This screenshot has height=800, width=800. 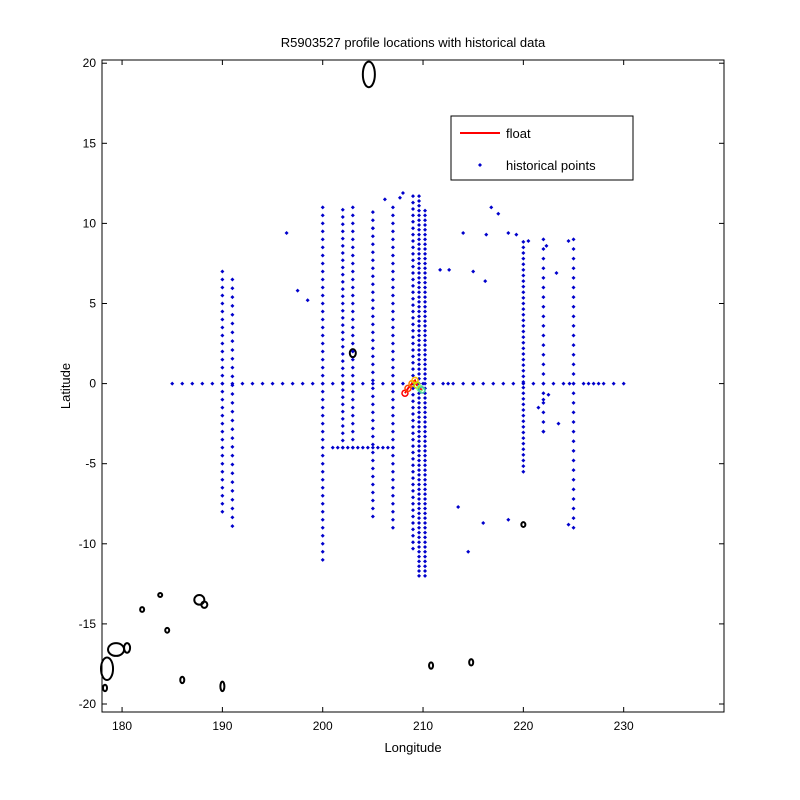 I want to click on x-tick-label: 180, so click(x=122, y=726).